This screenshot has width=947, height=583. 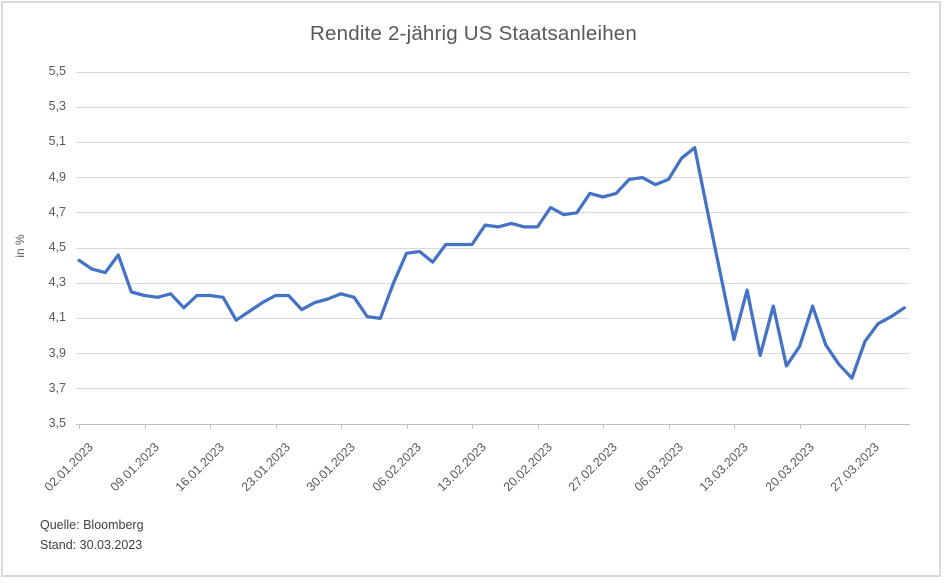 What do you see at coordinates (57, 352) in the screenshot?
I see `y-tick-label: 3,9` at bounding box center [57, 352].